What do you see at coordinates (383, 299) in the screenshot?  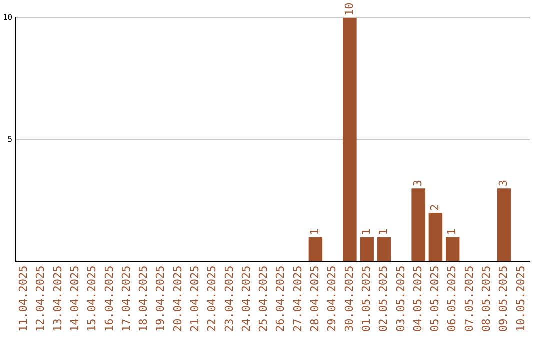 I see `x-tick-label: 02.05.2025` at bounding box center [383, 299].